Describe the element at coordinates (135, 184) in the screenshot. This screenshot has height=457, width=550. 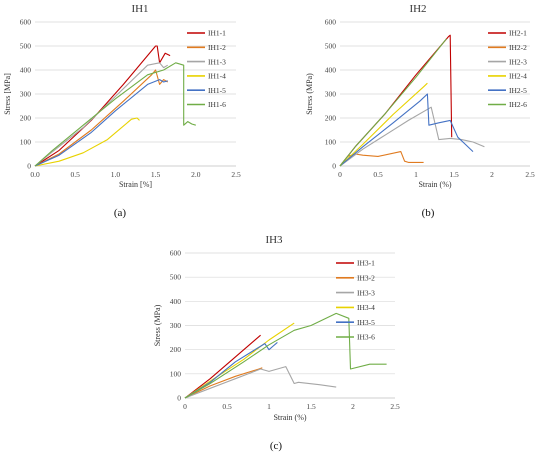
I see `x-axis-label: Strain [%]` at that location.